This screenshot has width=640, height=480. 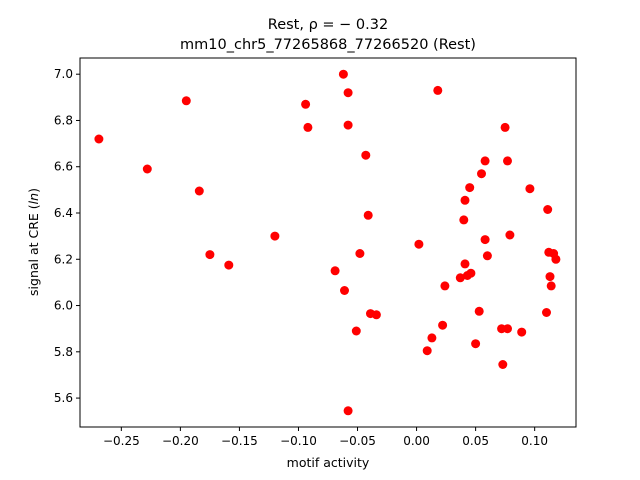 I want to click on y-axis-label: signal at CRE (ln), so click(x=33, y=242).